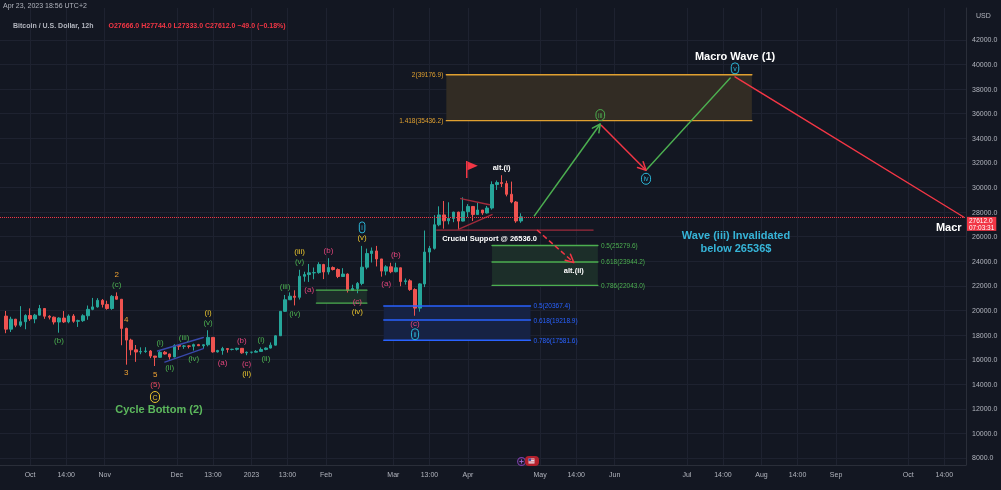  What do you see at coordinates (735, 56) in the screenshot?
I see `annotation: Macro Wave (1)` at bounding box center [735, 56].